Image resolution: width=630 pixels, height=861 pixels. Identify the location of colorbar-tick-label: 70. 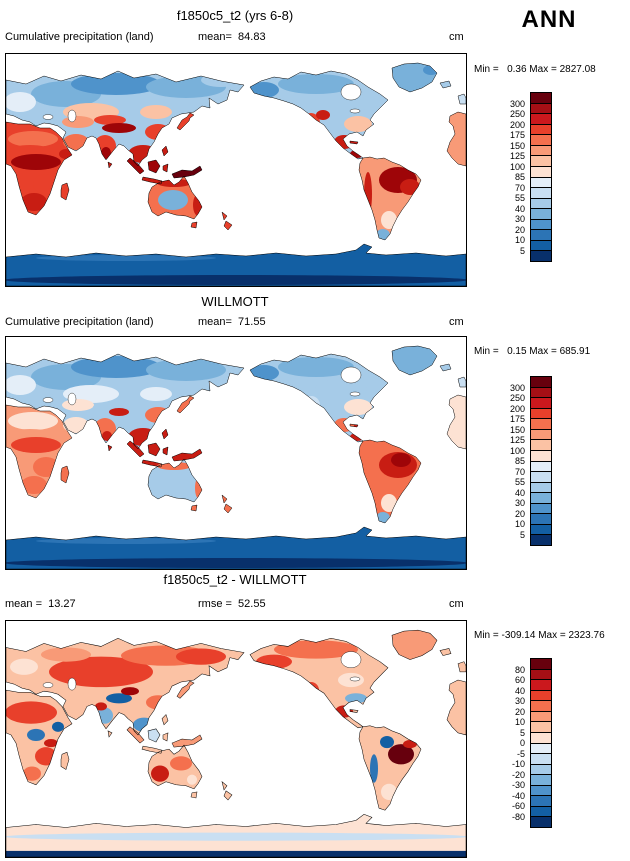
(519, 187).